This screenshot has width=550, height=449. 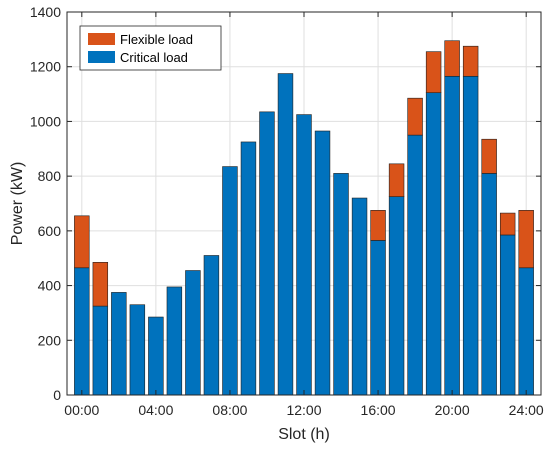 I want to click on y-tick-label: 1400, so click(x=45, y=12).